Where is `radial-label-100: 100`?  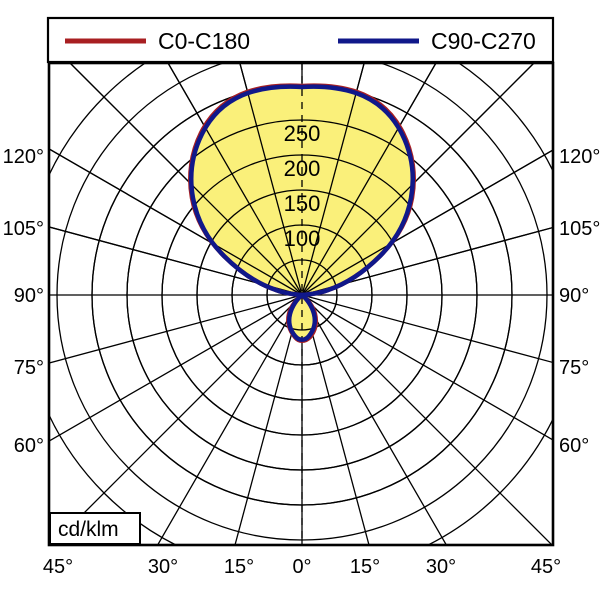
radial-label-100: 100 is located at coordinates (302, 238).